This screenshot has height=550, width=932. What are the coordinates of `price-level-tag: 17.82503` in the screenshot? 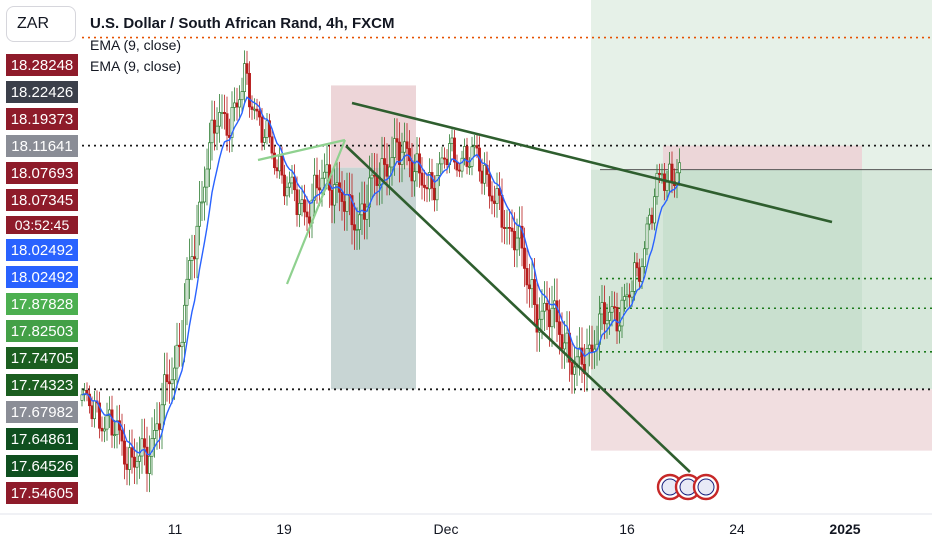 It's located at (42, 331).